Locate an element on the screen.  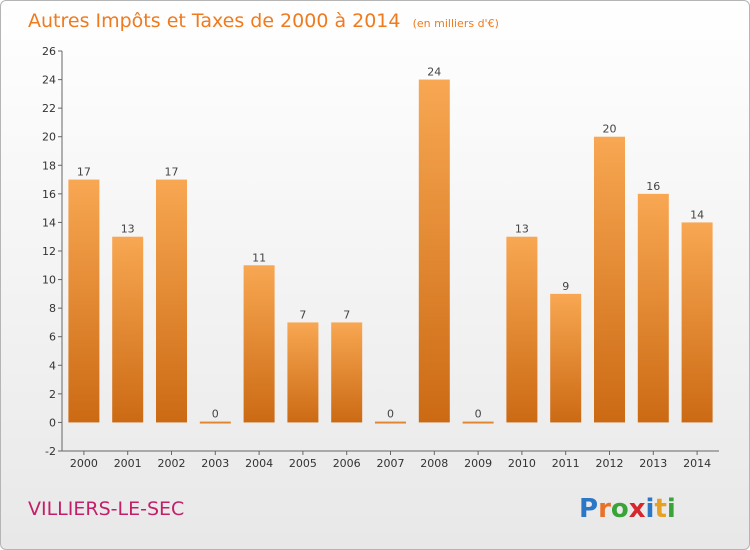
x-tick-label-2011: 2011 is located at coordinates (566, 463).